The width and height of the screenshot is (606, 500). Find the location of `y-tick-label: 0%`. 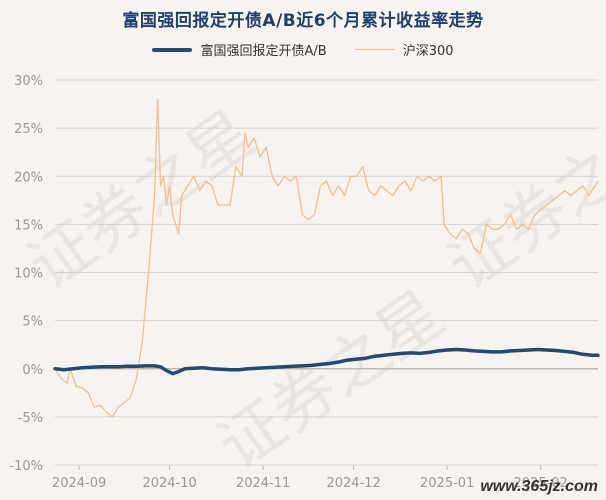

y-tick-label: 0% is located at coordinates (32, 370).